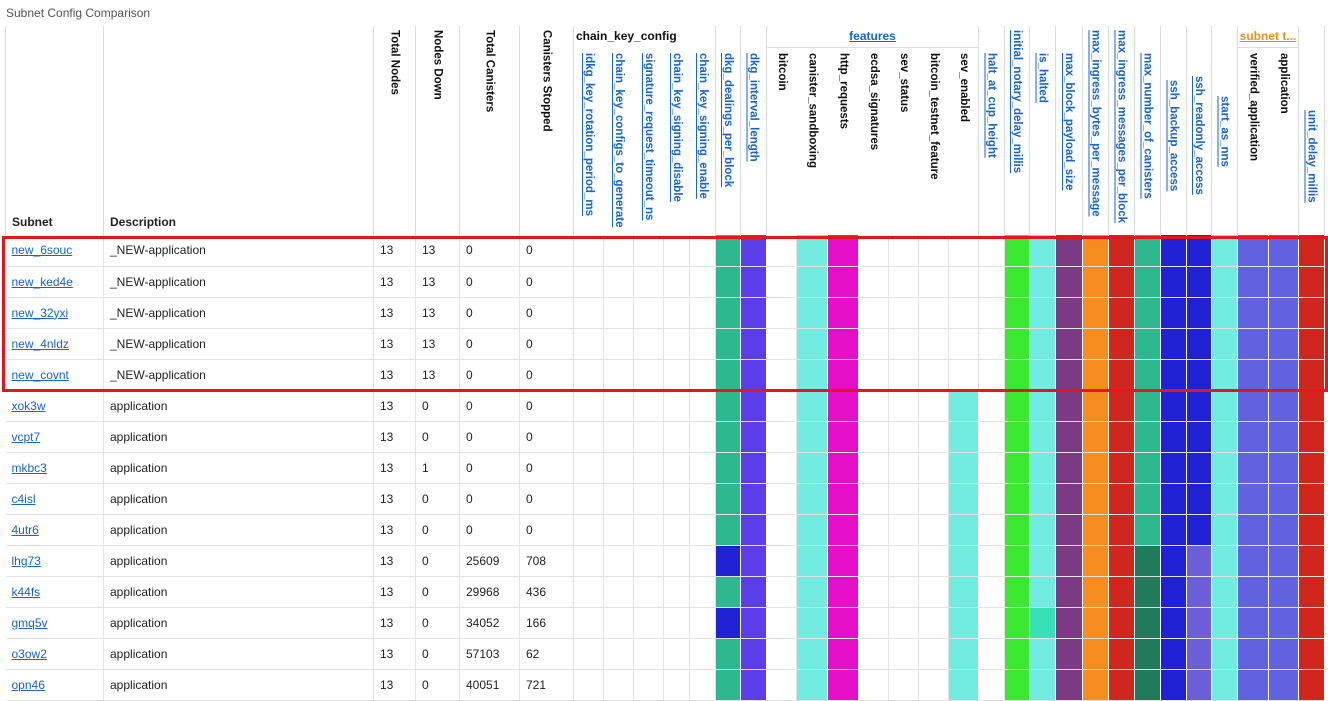 Image resolution: width=1328 pixels, height=701 pixels. Describe the element at coordinates (54, 561) in the screenshot. I see `subnet-link-cell: lhg73` at that location.